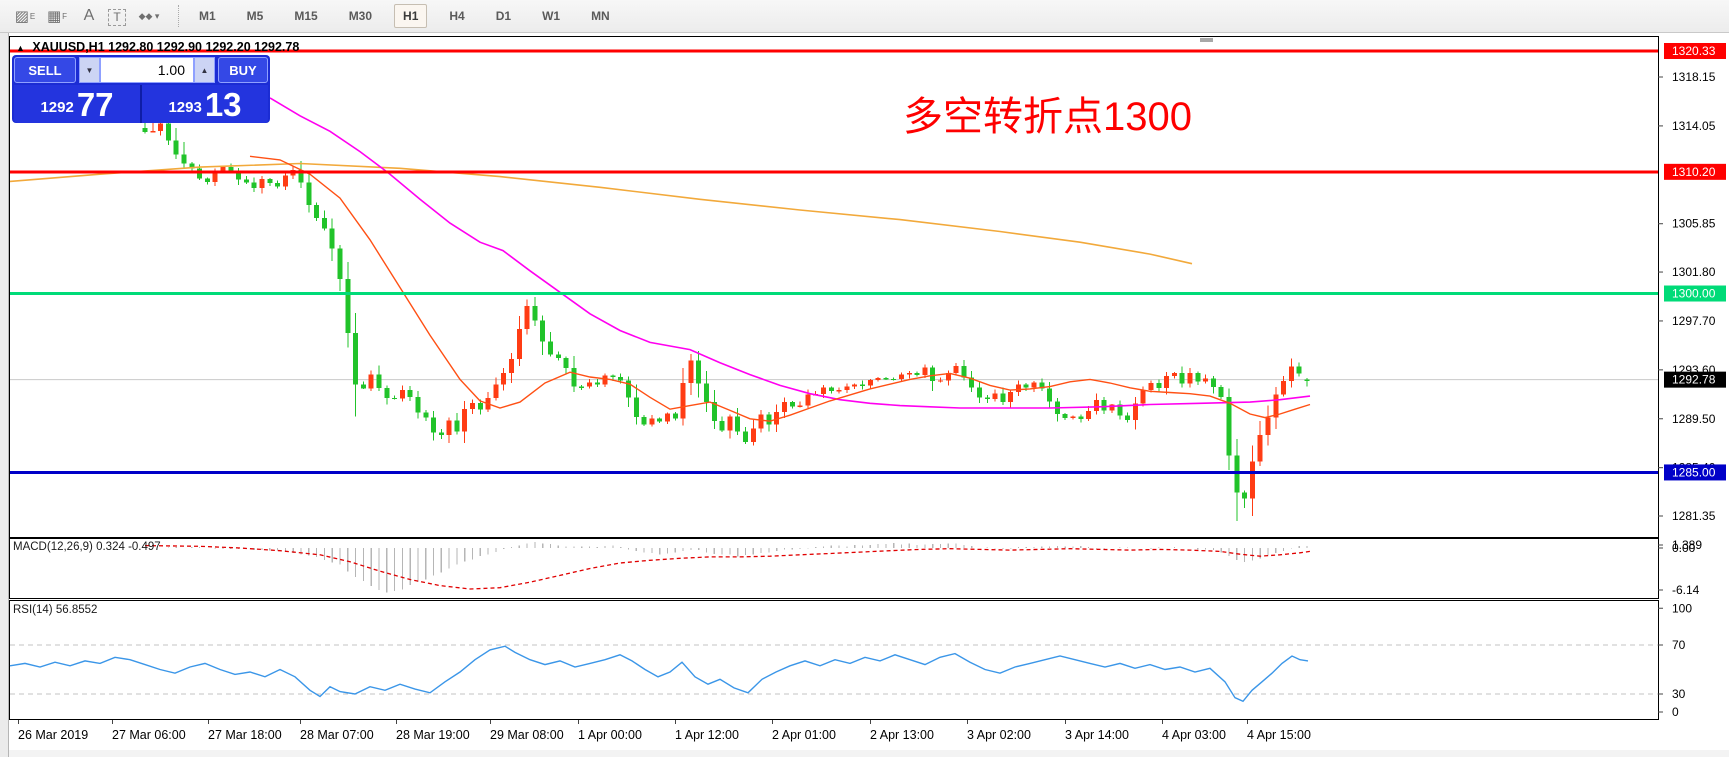  I want to click on buy-price-pips: 13, so click(223, 104).